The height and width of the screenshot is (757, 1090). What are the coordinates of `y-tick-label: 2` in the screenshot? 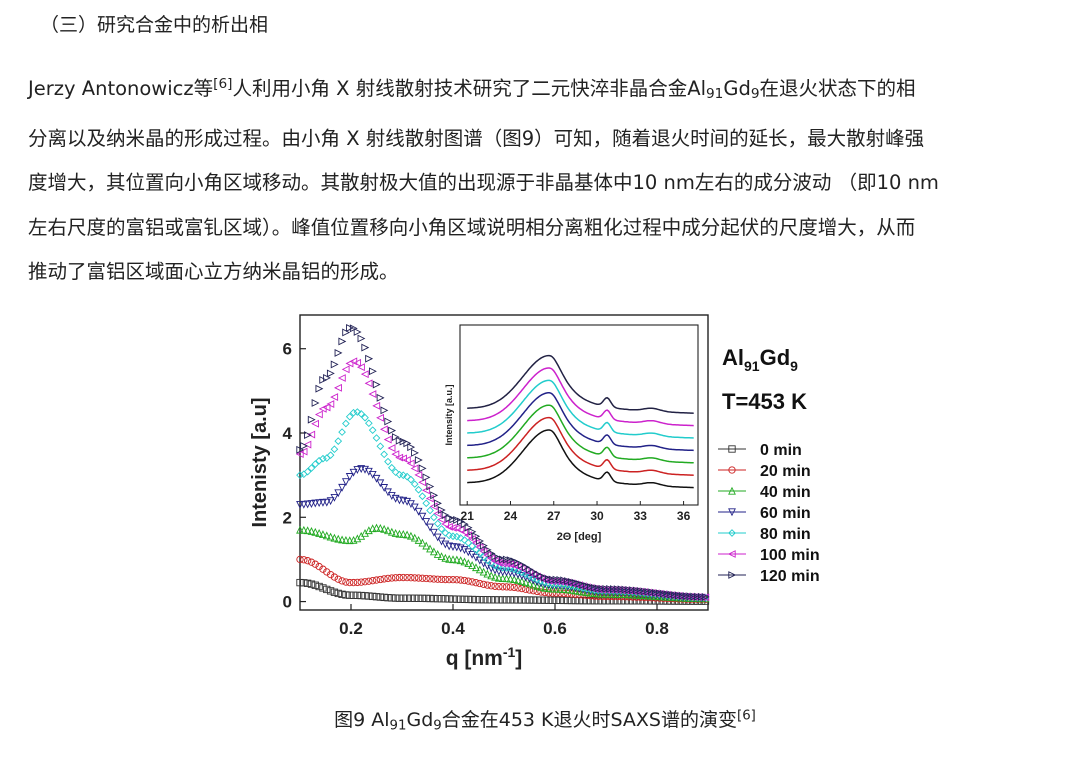 It's located at (287, 517).